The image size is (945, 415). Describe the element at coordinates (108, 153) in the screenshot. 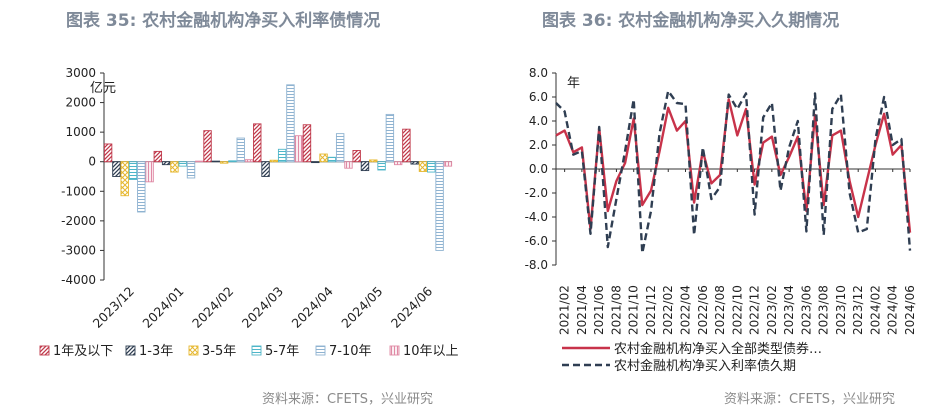

I see `bar-1年及以下-2023/12` at that location.